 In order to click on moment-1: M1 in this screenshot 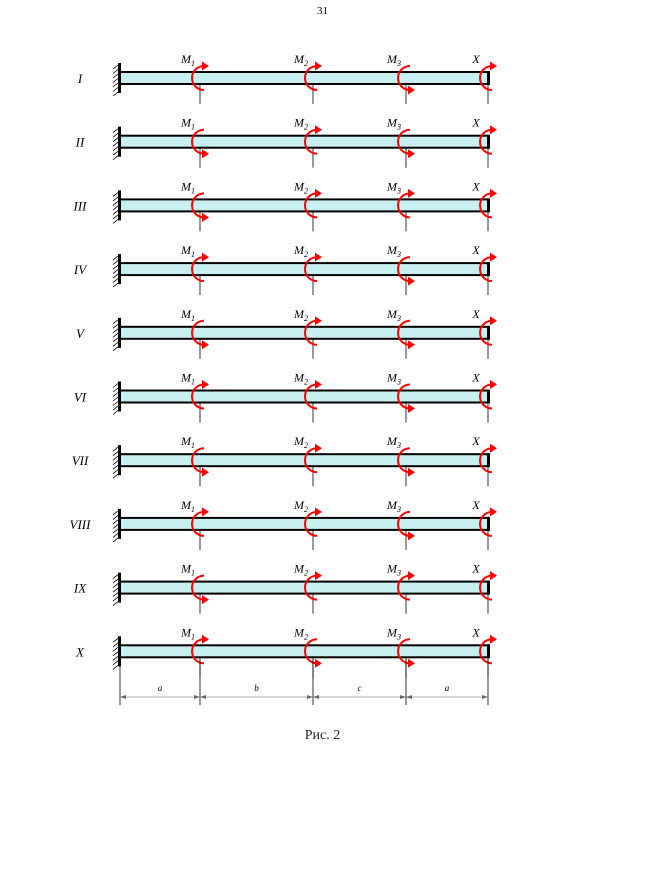, I will do `click(194, 142)`.